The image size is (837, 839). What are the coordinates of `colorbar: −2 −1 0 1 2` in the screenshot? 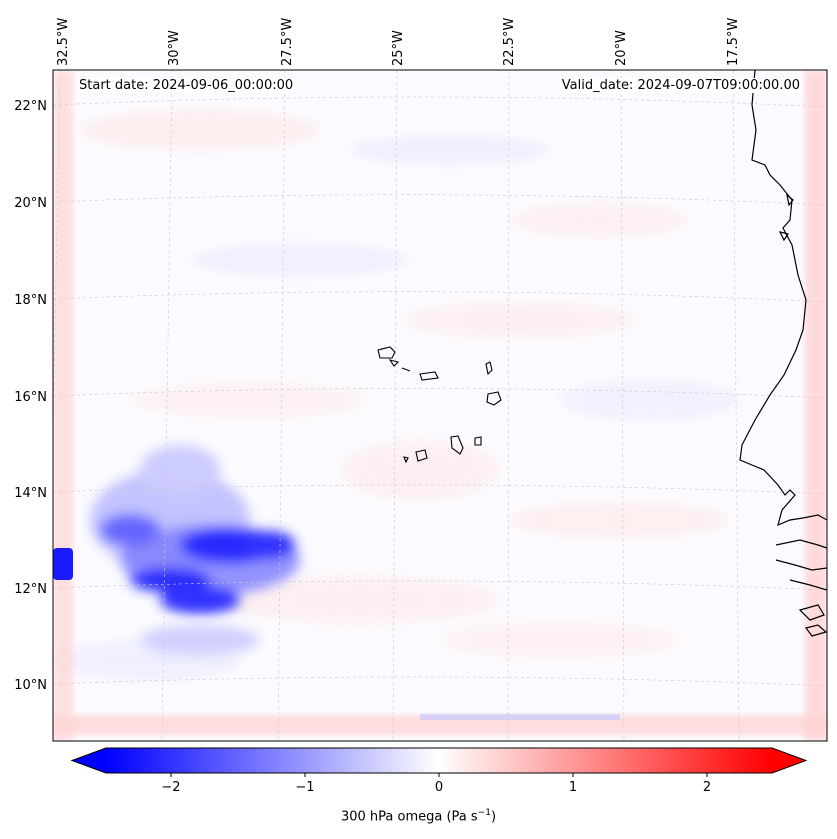 It's located at (439, 771).